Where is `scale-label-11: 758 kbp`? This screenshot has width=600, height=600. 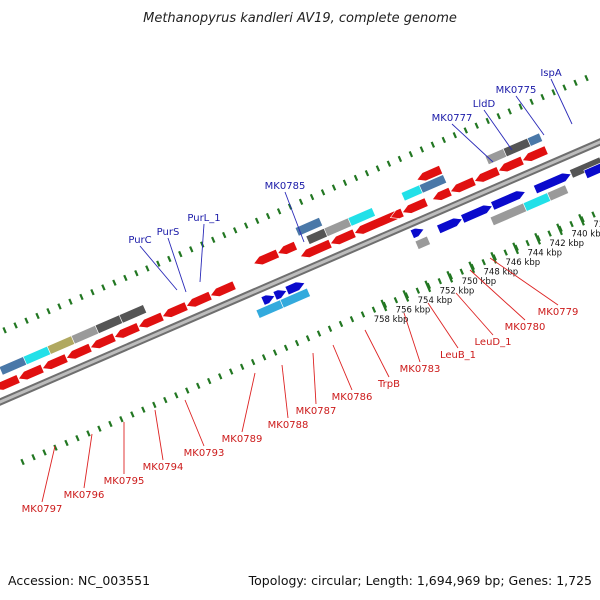
scale-label-11: 758 kbp is located at coordinates (391, 320).